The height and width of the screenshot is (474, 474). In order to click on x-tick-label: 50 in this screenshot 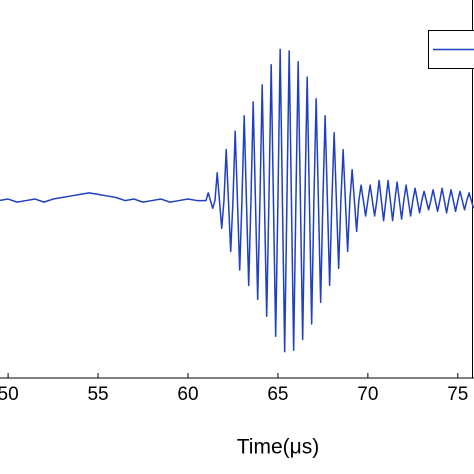, I will do `click(9, 394)`.